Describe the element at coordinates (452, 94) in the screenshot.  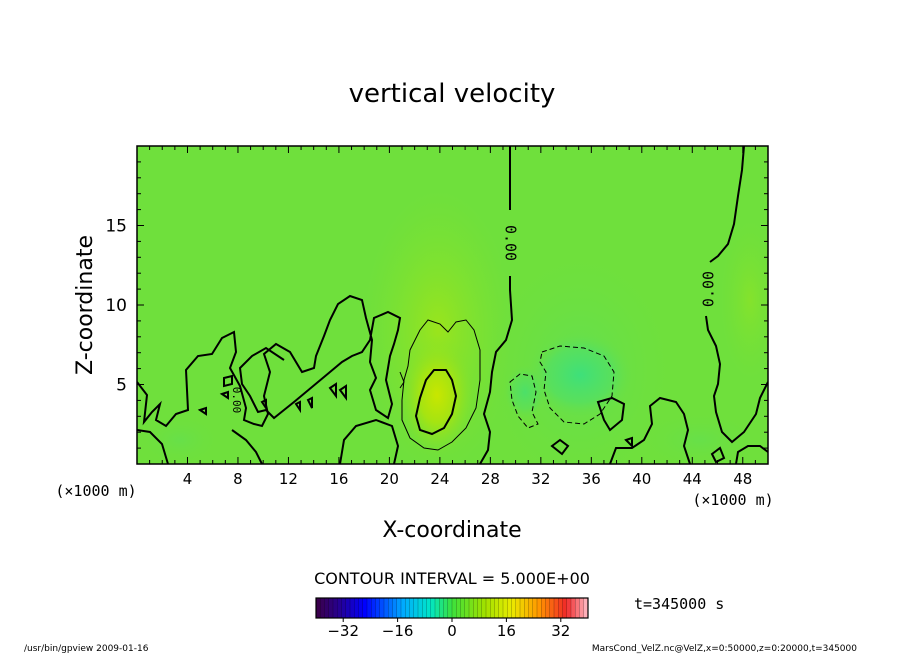
I see `chart-title: vertical velocity` at that location.